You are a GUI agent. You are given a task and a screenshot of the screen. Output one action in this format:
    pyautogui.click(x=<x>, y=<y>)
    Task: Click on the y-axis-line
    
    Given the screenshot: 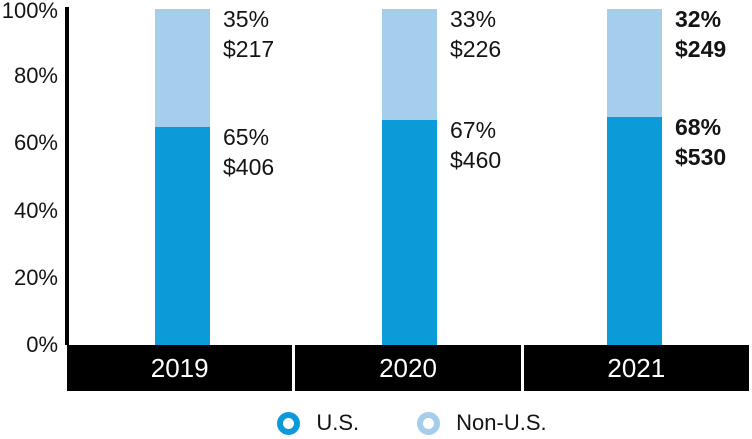 What is the action you would take?
    pyautogui.click(x=67, y=176)
    